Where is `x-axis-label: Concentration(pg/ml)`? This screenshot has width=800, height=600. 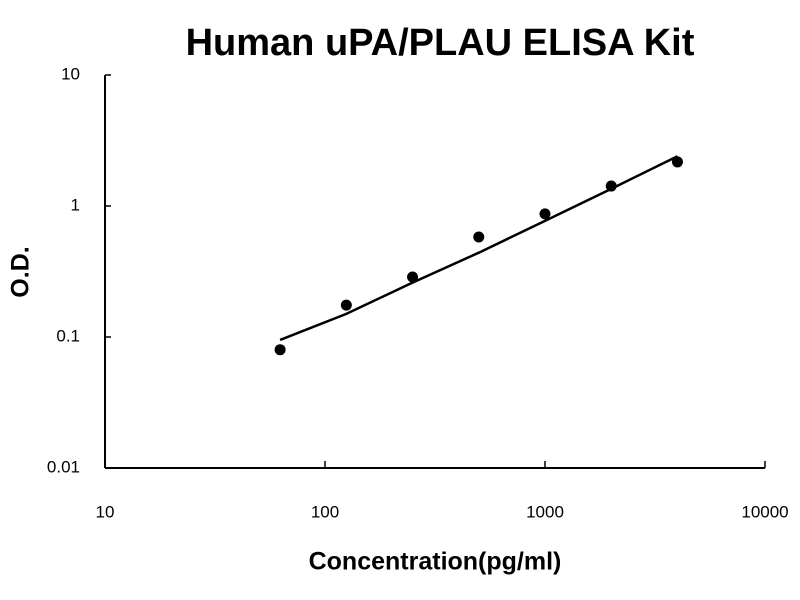 x-axis-label: Concentration(pg/ml) is located at coordinates (435, 562).